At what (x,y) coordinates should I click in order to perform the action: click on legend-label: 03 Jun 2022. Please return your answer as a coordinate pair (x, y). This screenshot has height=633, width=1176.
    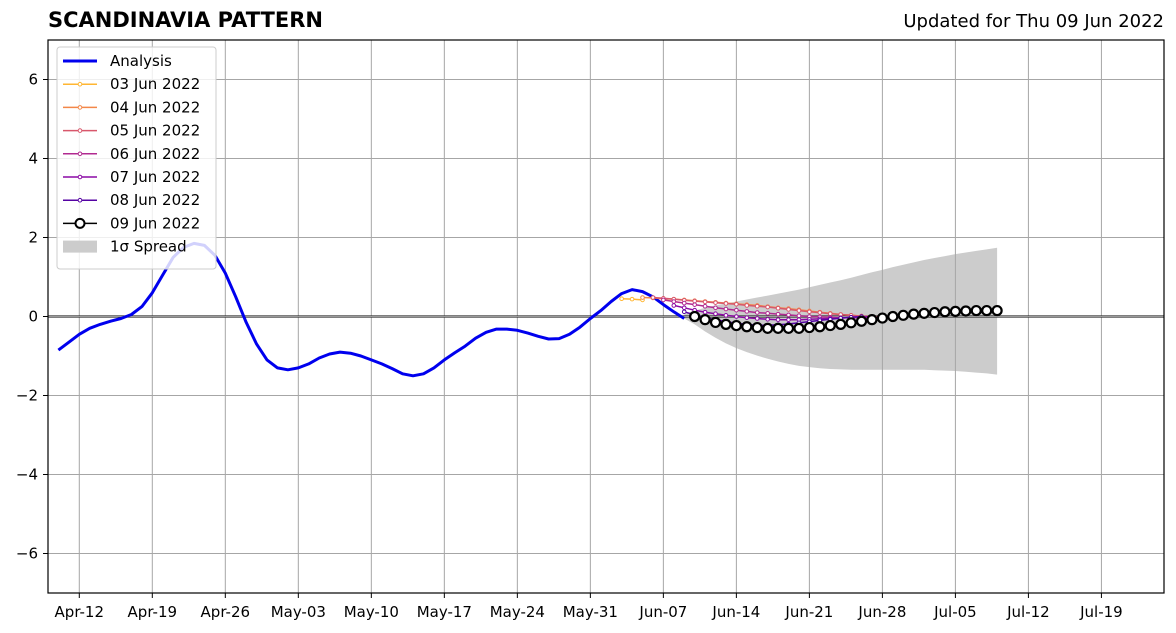
    Looking at the image, I should click on (155, 84).